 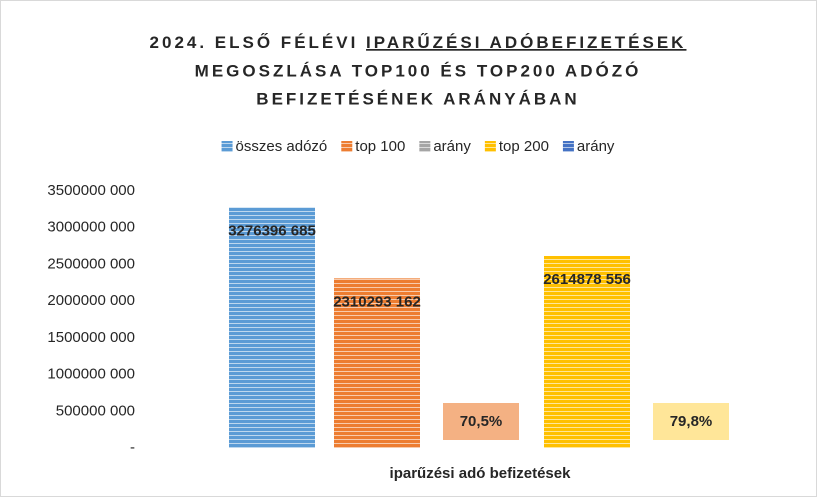 What do you see at coordinates (417, 98) in the screenshot?
I see `chart-title: BEFIZETÉSÉNEK ARÁNYÁBAN` at bounding box center [417, 98].